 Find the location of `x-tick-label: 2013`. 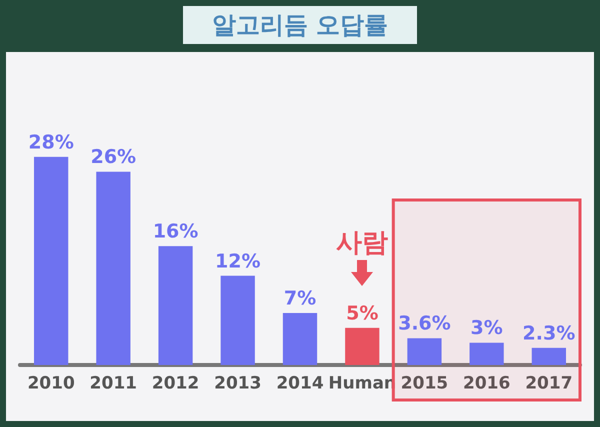

x-tick-label: 2013 is located at coordinates (238, 384).